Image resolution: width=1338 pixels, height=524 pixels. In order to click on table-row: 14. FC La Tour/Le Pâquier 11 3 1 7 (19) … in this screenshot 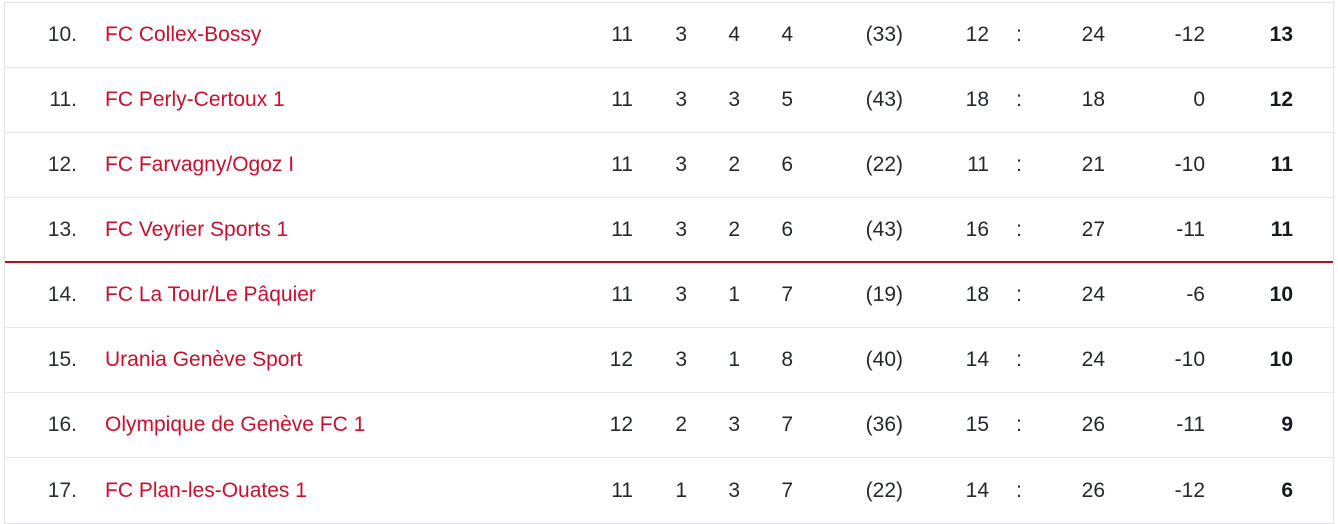, I will do `click(669, 295)`.